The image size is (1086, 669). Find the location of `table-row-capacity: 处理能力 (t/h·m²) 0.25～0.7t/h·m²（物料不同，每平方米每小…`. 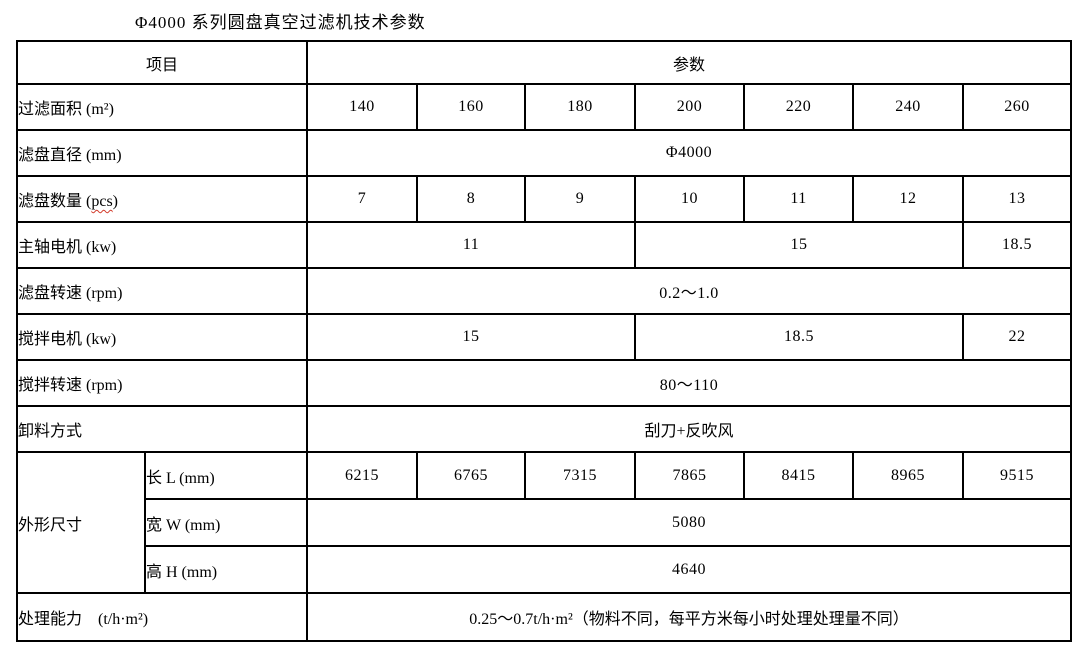

table-row-capacity: 处理能力 (t/h·m²) 0.25～0.7t/h·m²（物料不同，每平方米每小… is located at coordinates (544, 617).